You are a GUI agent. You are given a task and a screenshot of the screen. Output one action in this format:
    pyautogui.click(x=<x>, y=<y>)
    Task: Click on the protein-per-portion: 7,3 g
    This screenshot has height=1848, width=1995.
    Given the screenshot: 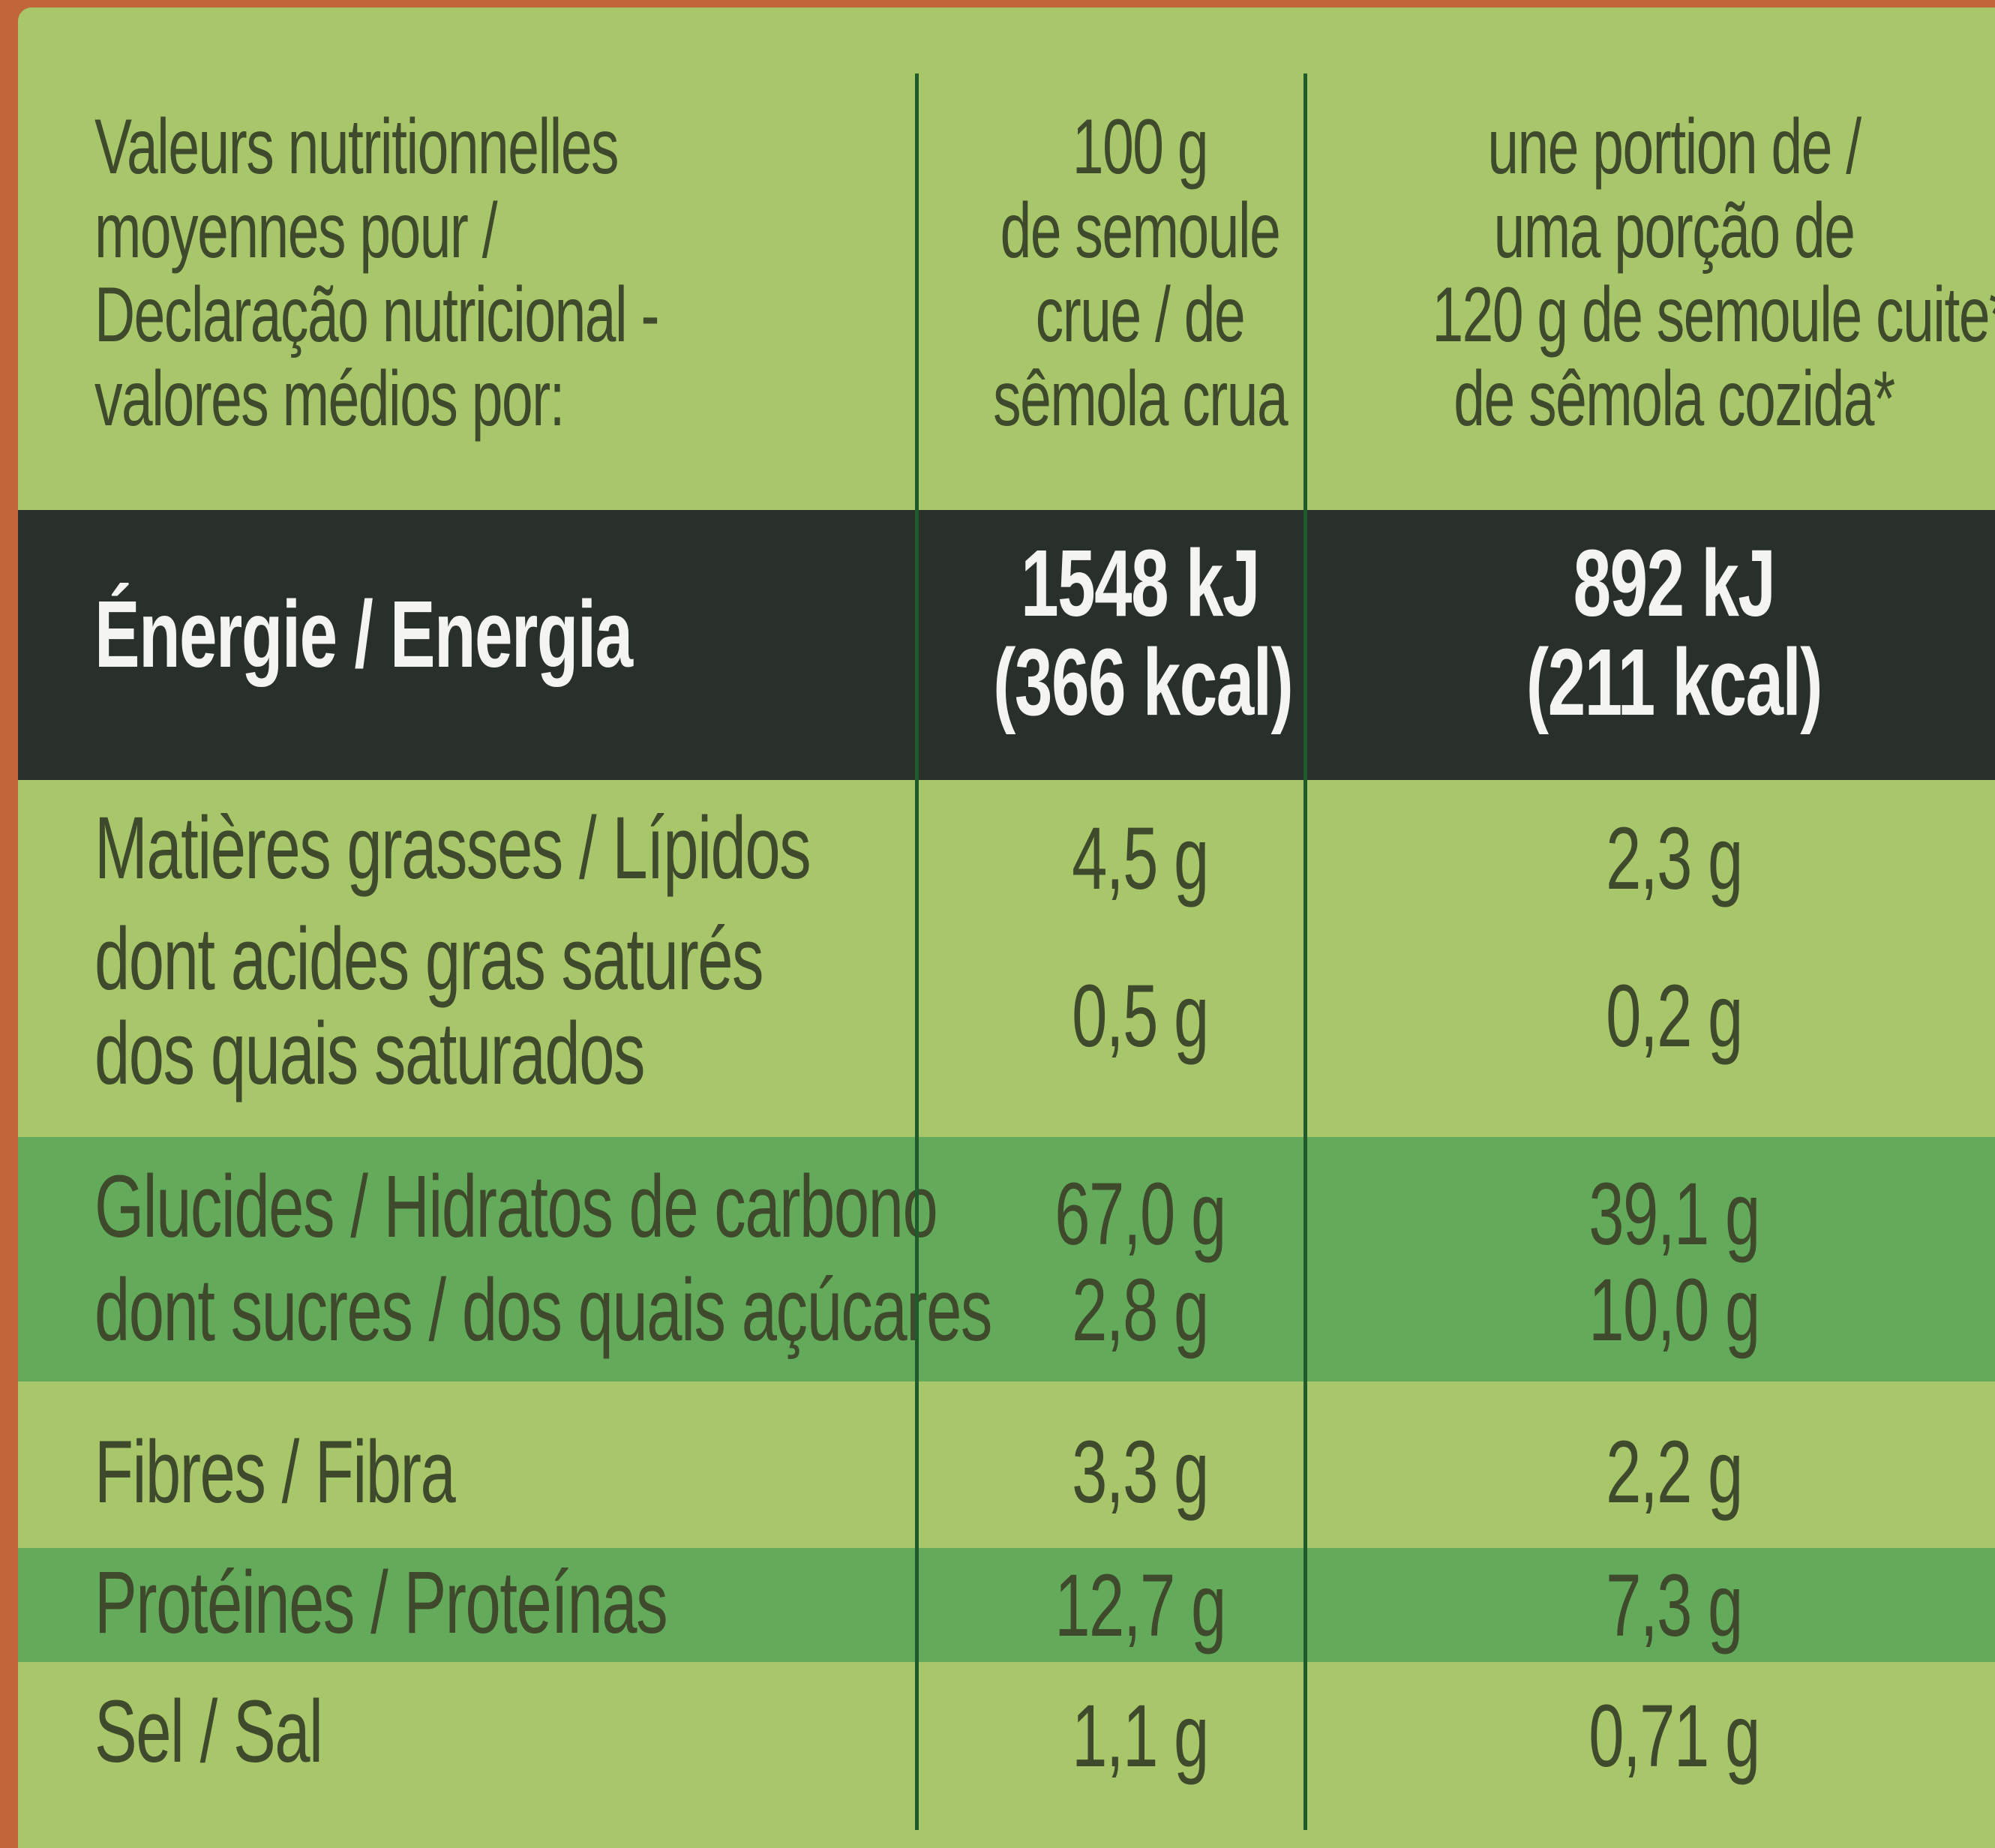 What is the action you would take?
    pyautogui.click(x=1674, y=1605)
    